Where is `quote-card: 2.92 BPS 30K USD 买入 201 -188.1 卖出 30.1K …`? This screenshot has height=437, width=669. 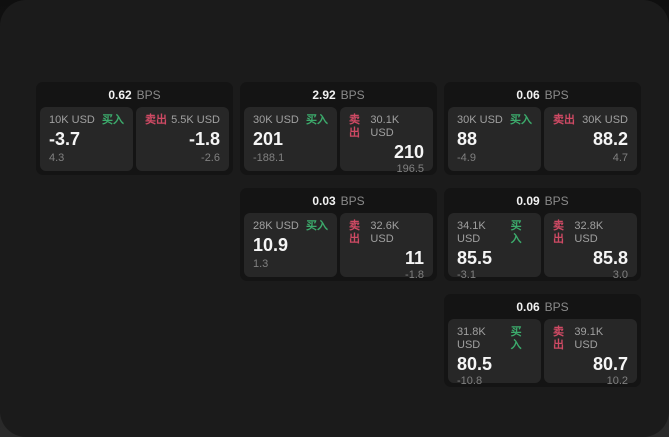 quote-card: 2.92 BPS 30K USD 买入 201 -188.1 卖出 30.1K … is located at coordinates (338, 128).